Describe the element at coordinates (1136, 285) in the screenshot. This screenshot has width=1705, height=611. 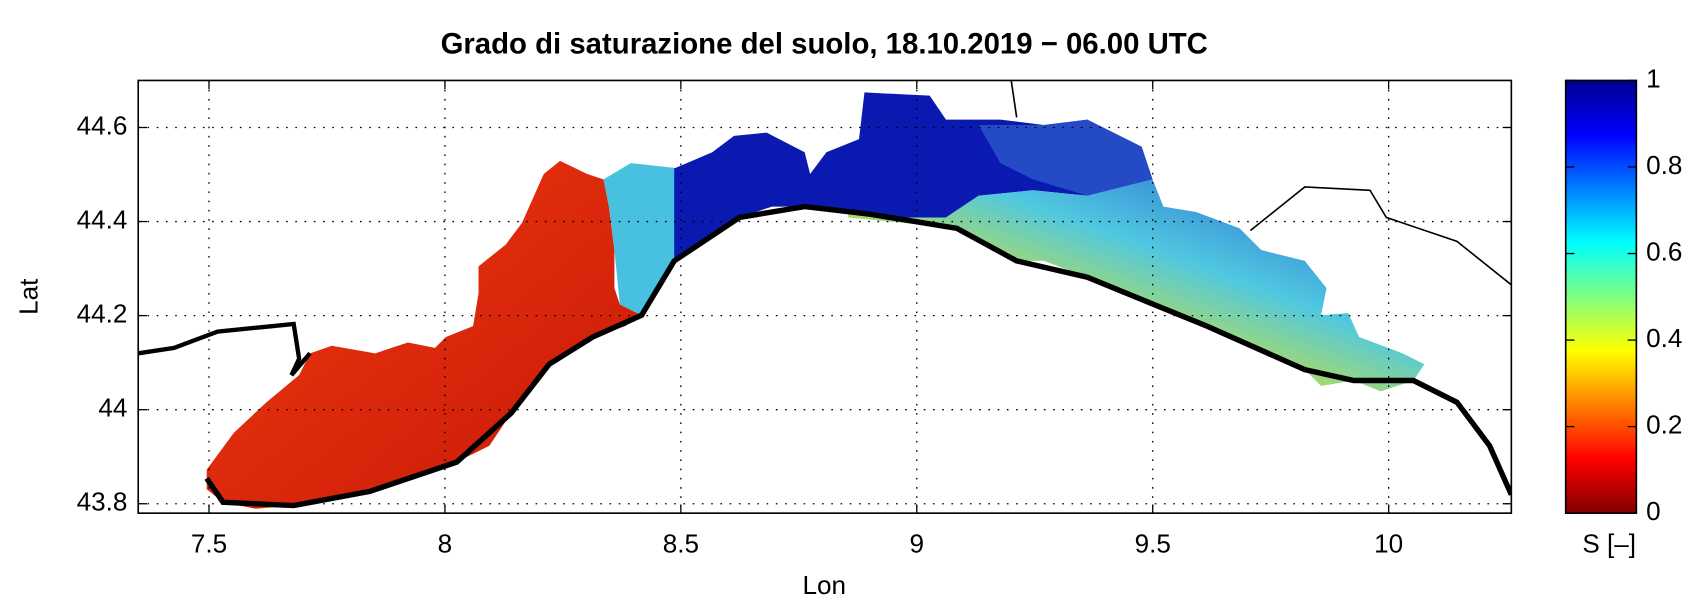
I see `region-east` at that location.